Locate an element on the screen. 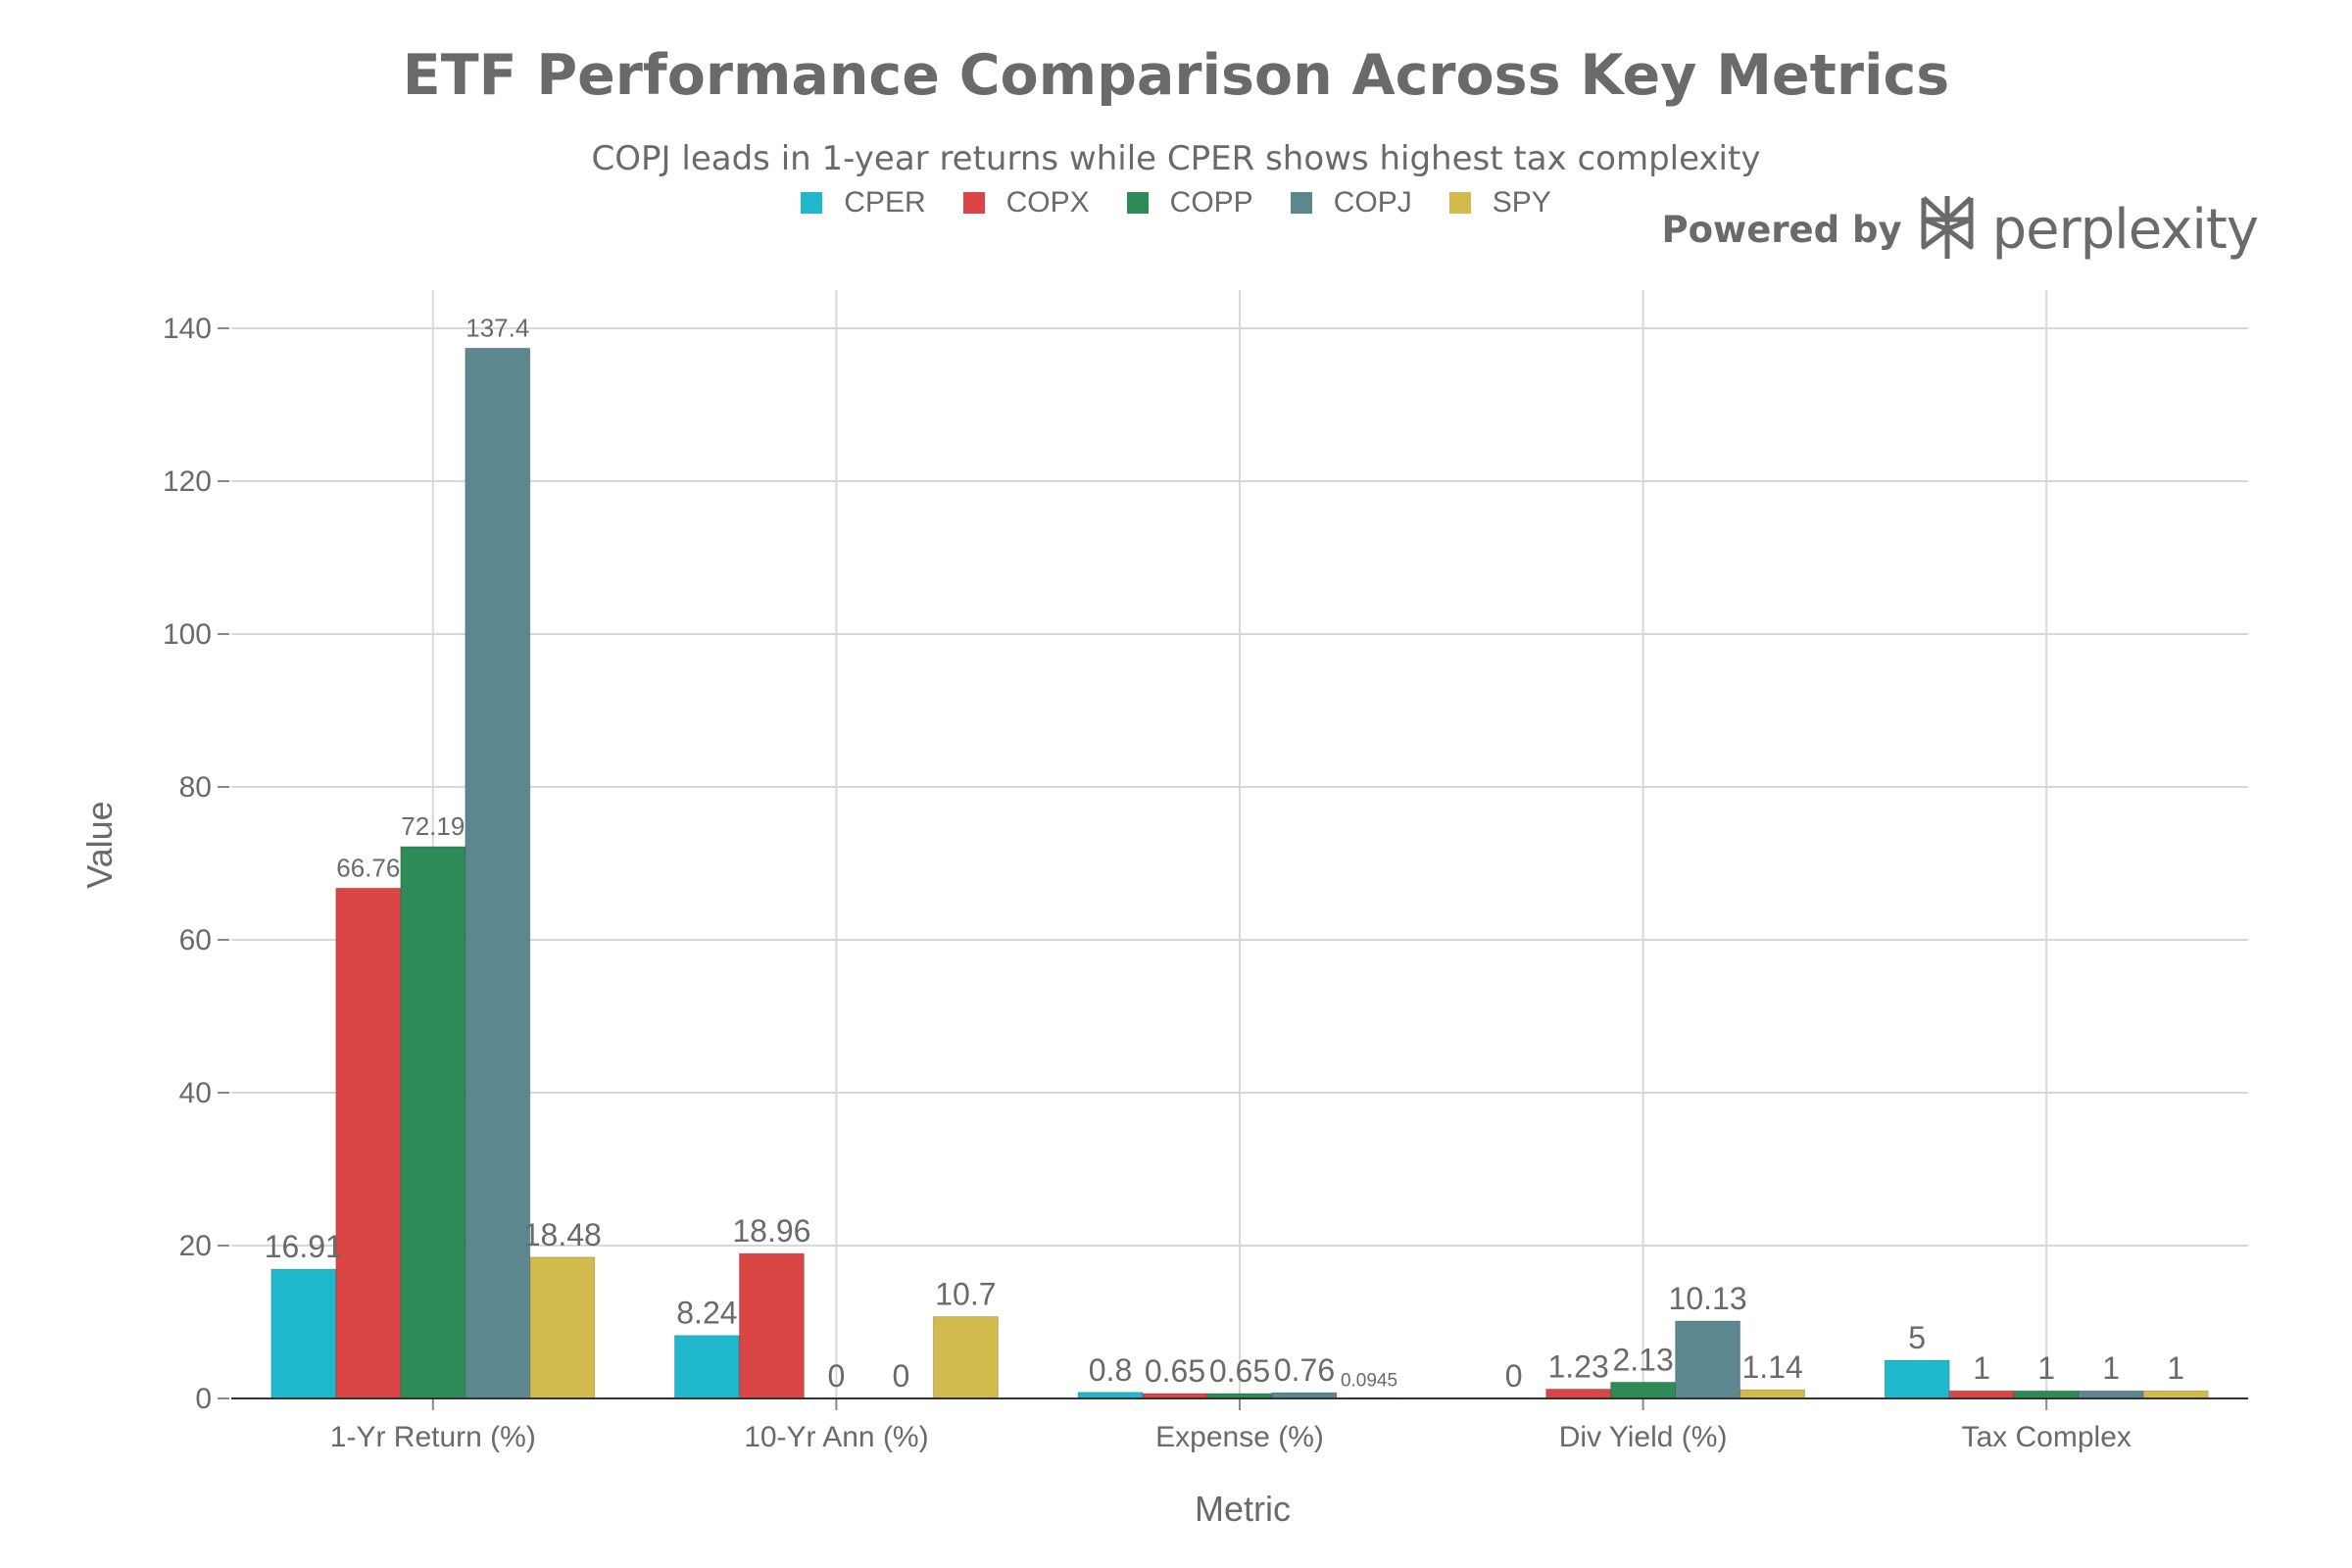  legend-item-copx: COPX is located at coordinates (1026, 203).